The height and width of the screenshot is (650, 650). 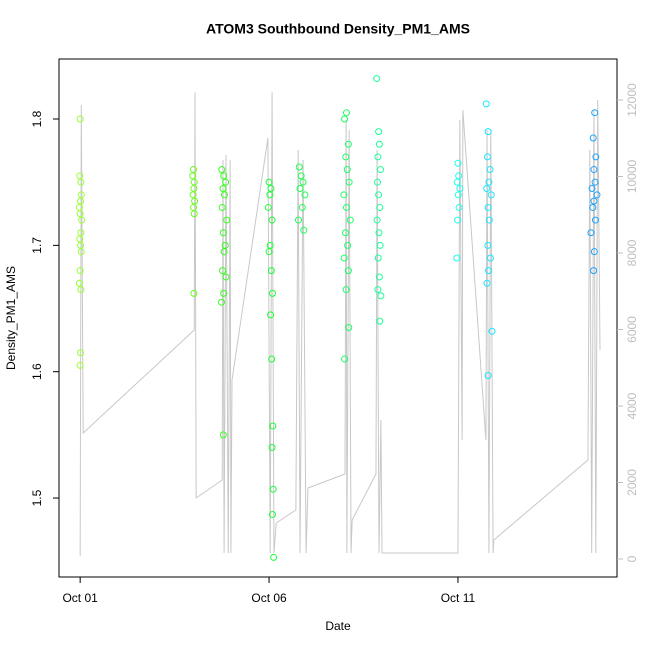 I want to click on y2-tick-label: 10000, so click(x=632, y=176).